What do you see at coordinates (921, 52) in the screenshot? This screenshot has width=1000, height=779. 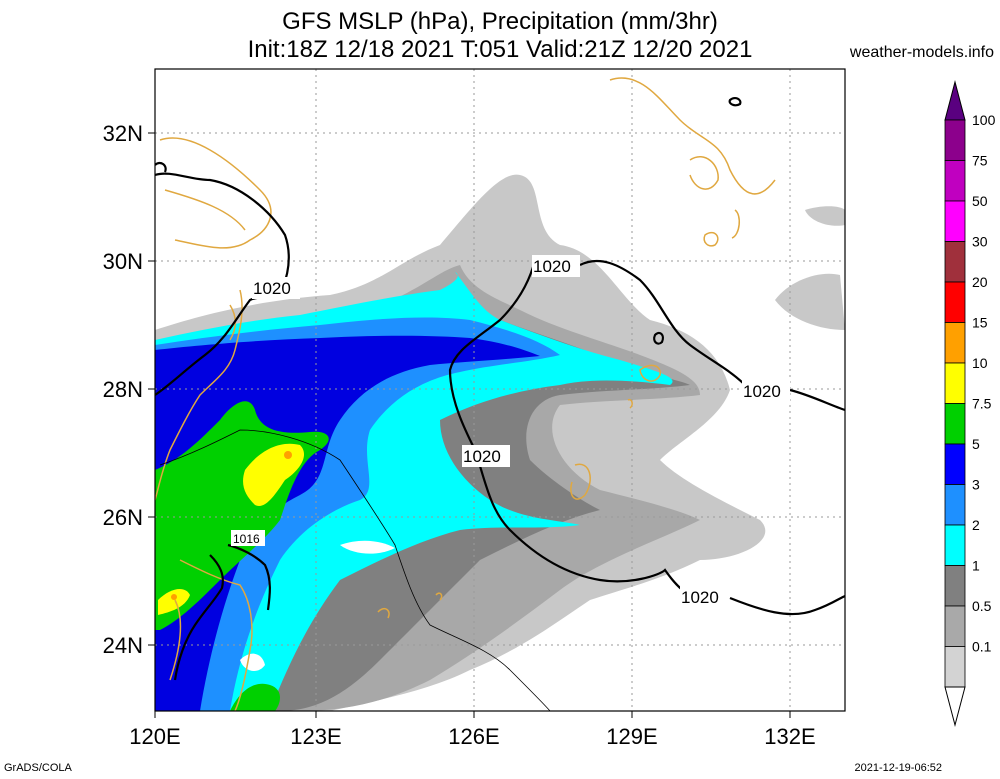 I see `credit-text: weather-models.info` at bounding box center [921, 52].